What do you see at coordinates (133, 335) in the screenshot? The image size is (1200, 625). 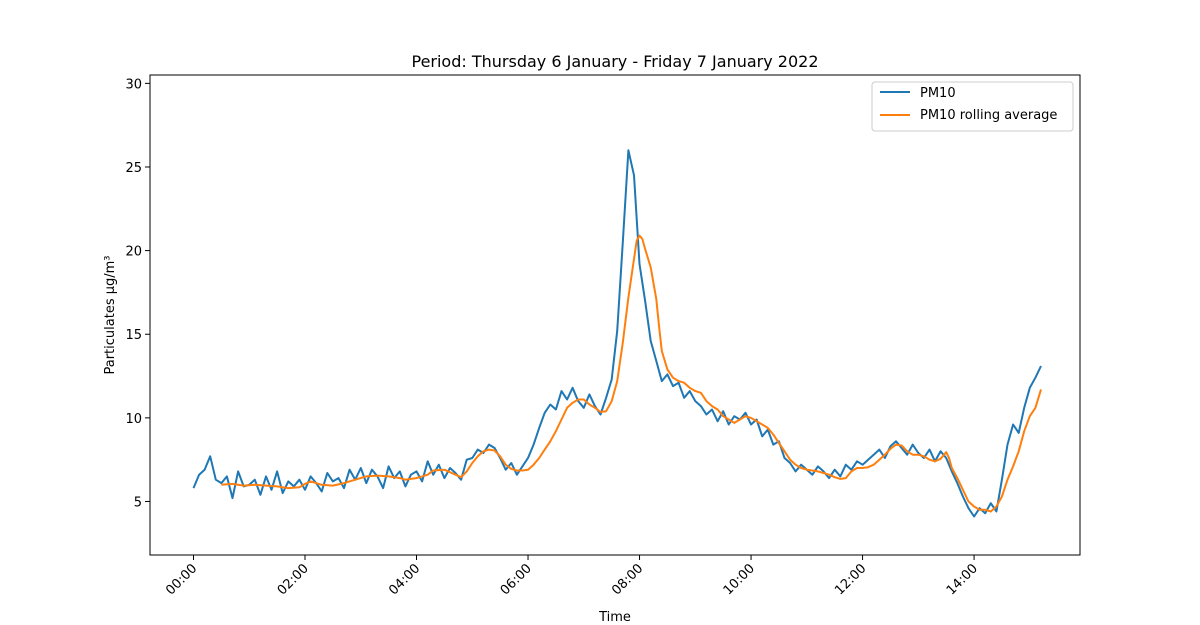 I see `y-tick-label: 15` at bounding box center [133, 335].